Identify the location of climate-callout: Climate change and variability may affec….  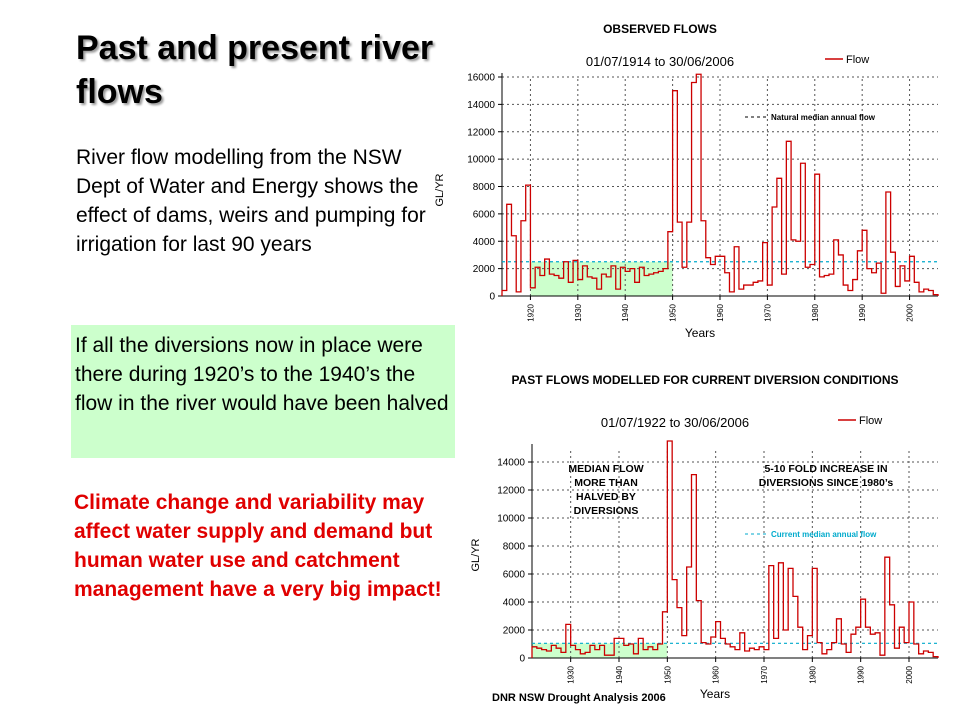
(258, 546).